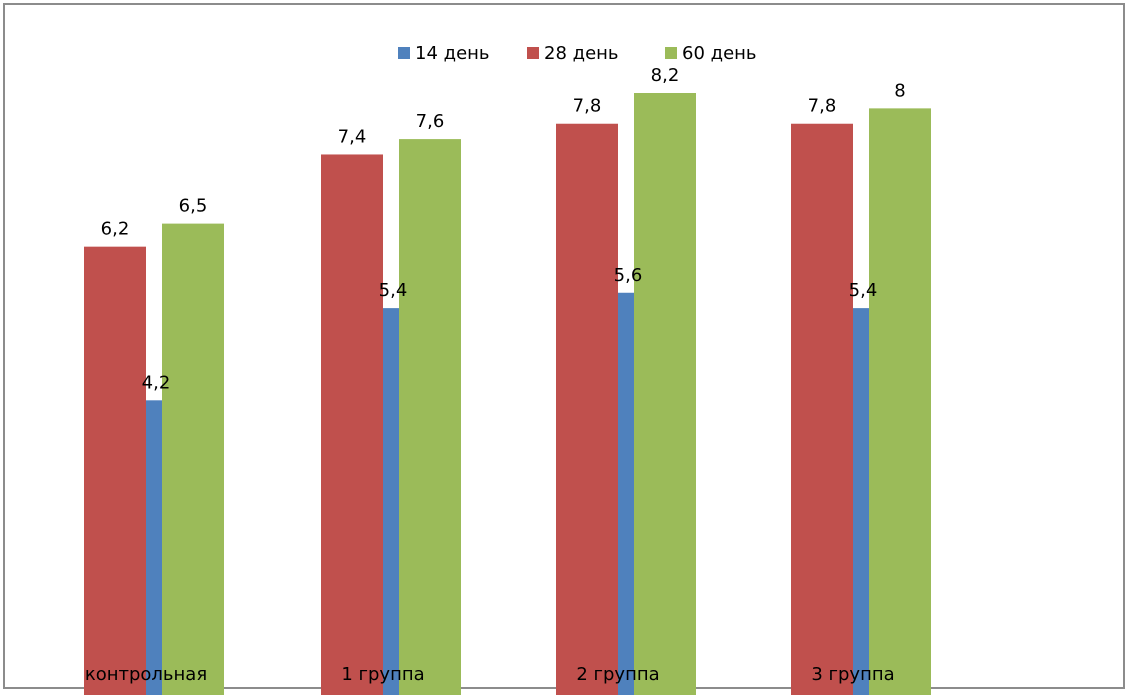 The image size is (1139, 695). Describe the element at coordinates (352, 136) in the screenshot. I see `data-label: 7,4` at that location.